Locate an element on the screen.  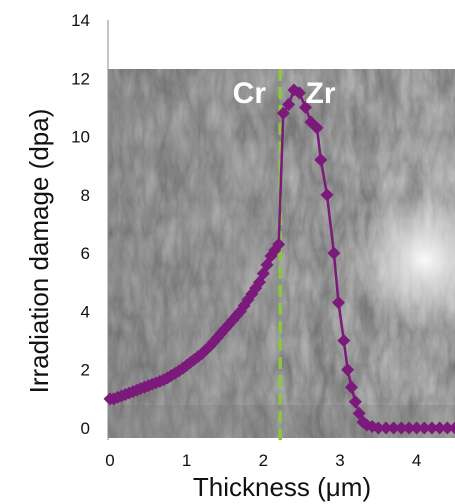
x-tick-label: 3 is located at coordinates (339, 460).